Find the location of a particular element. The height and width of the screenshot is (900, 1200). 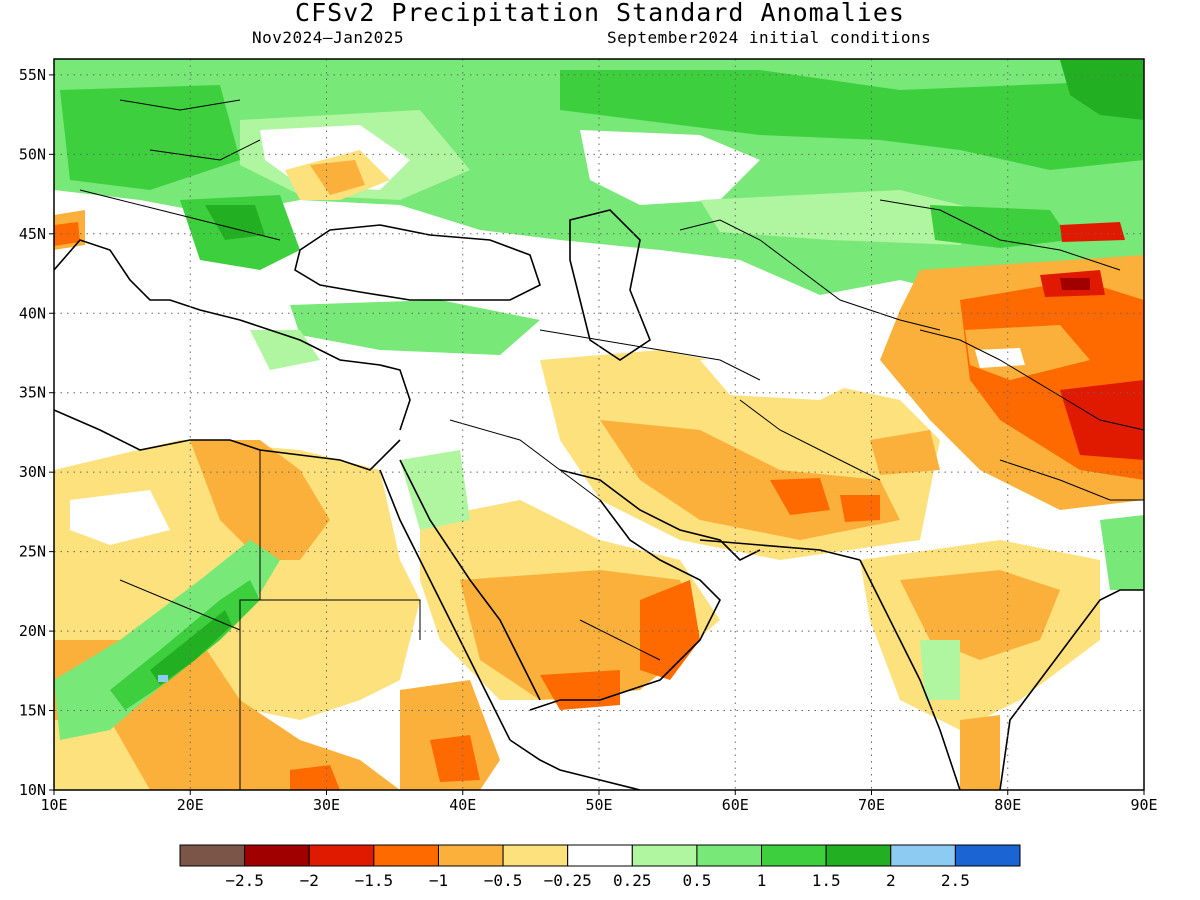

lat-tick-label: 30N is located at coordinates (32, 472).